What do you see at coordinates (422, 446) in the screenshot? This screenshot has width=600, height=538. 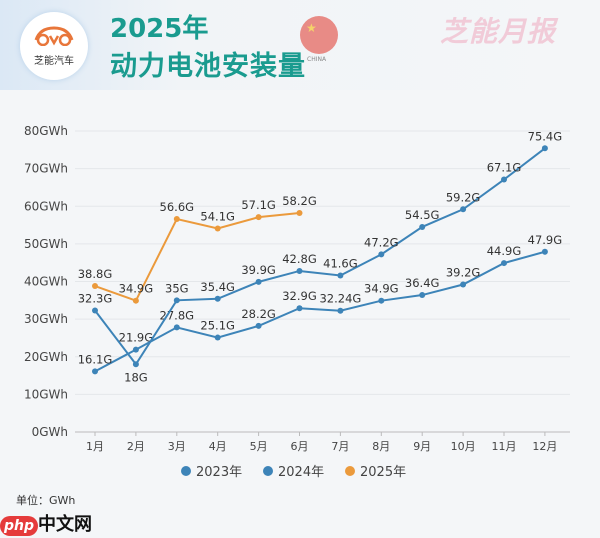 I see `x-tick-label: 9月` at bounding box center [422, 446].